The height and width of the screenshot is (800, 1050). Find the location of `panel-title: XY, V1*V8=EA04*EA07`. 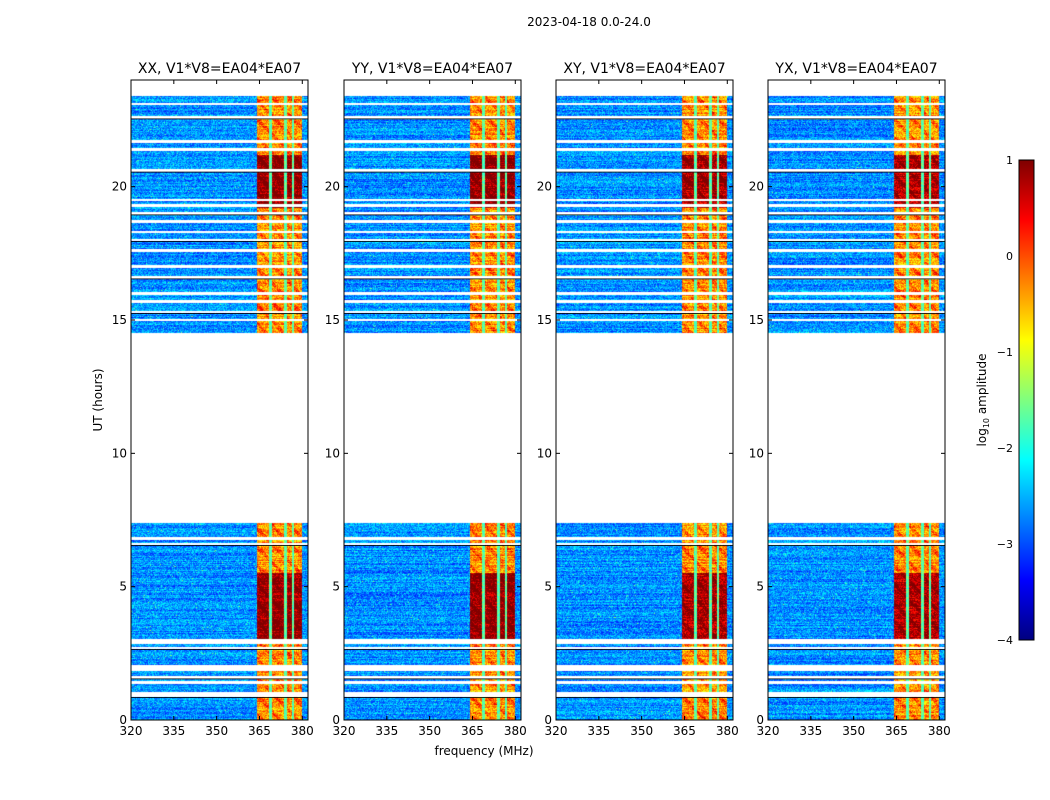

panel-title: XY, V1*V8=EA04*EA07 is located at coordinates (644, 69).